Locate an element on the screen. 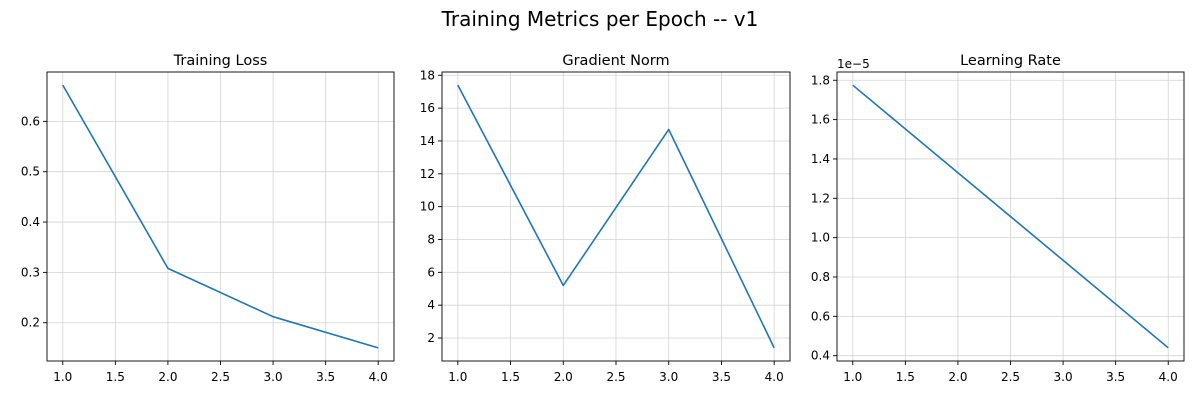  y-tick-label: 4 is located at coordinates (431, 305).